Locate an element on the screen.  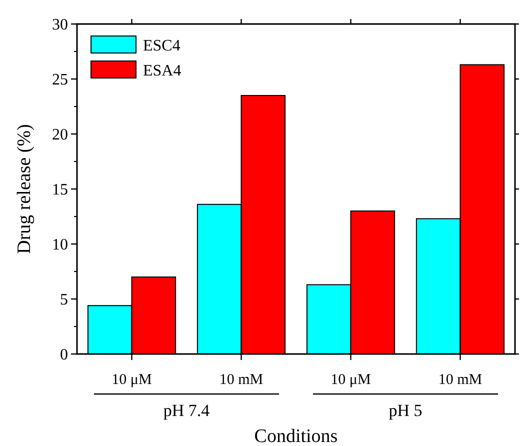
y-tick-label: 15 is located at coordinates (60, 190).